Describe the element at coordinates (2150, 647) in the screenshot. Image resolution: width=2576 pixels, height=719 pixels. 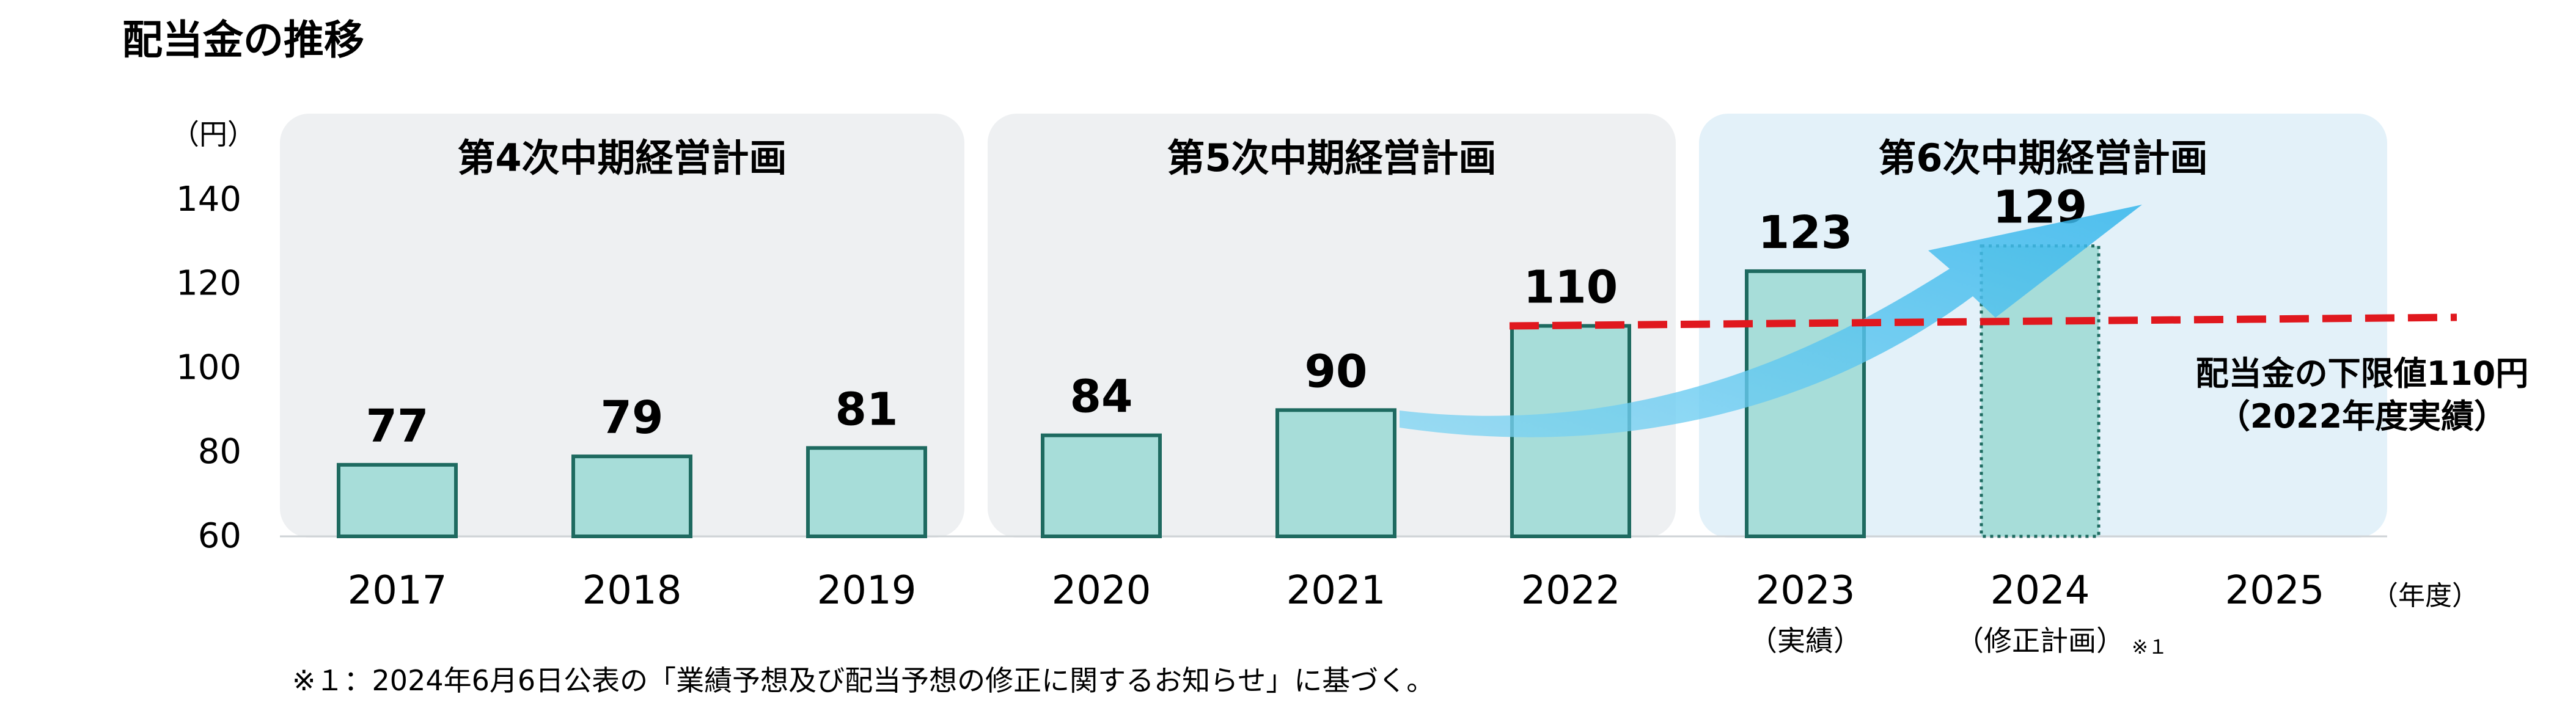
I see `x-tick-sublabel-note: ※１` at that location.